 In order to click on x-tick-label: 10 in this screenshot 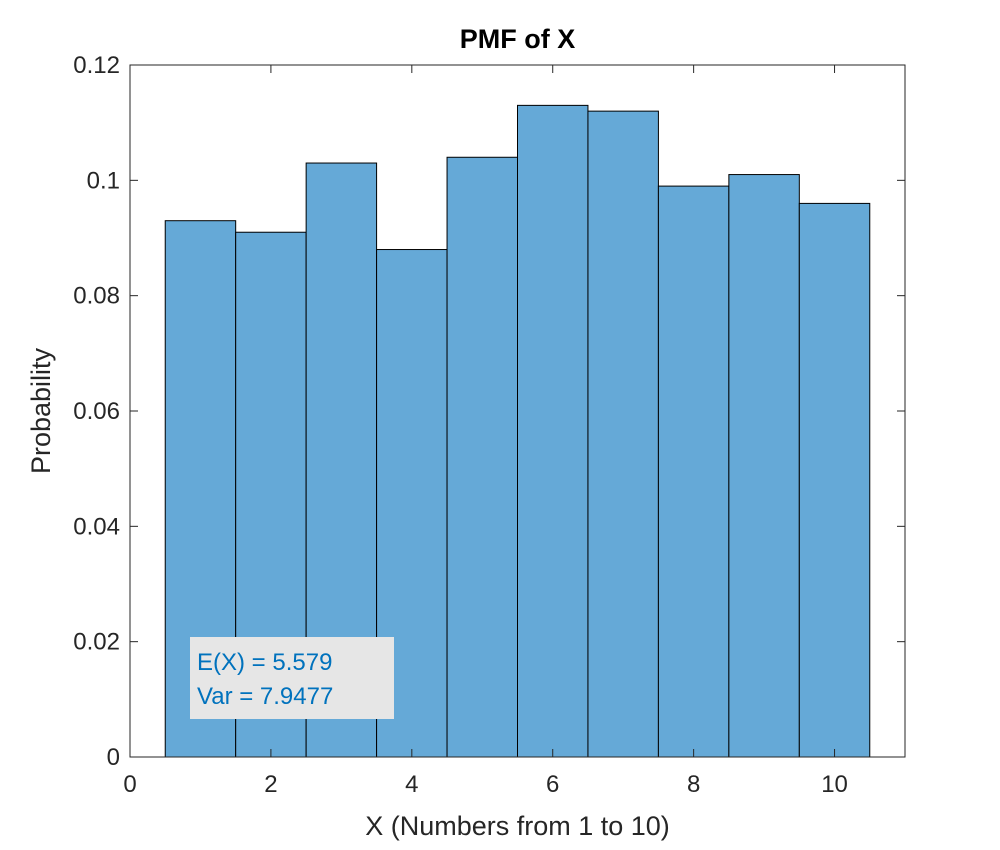, I will do `click(834, 784)`.